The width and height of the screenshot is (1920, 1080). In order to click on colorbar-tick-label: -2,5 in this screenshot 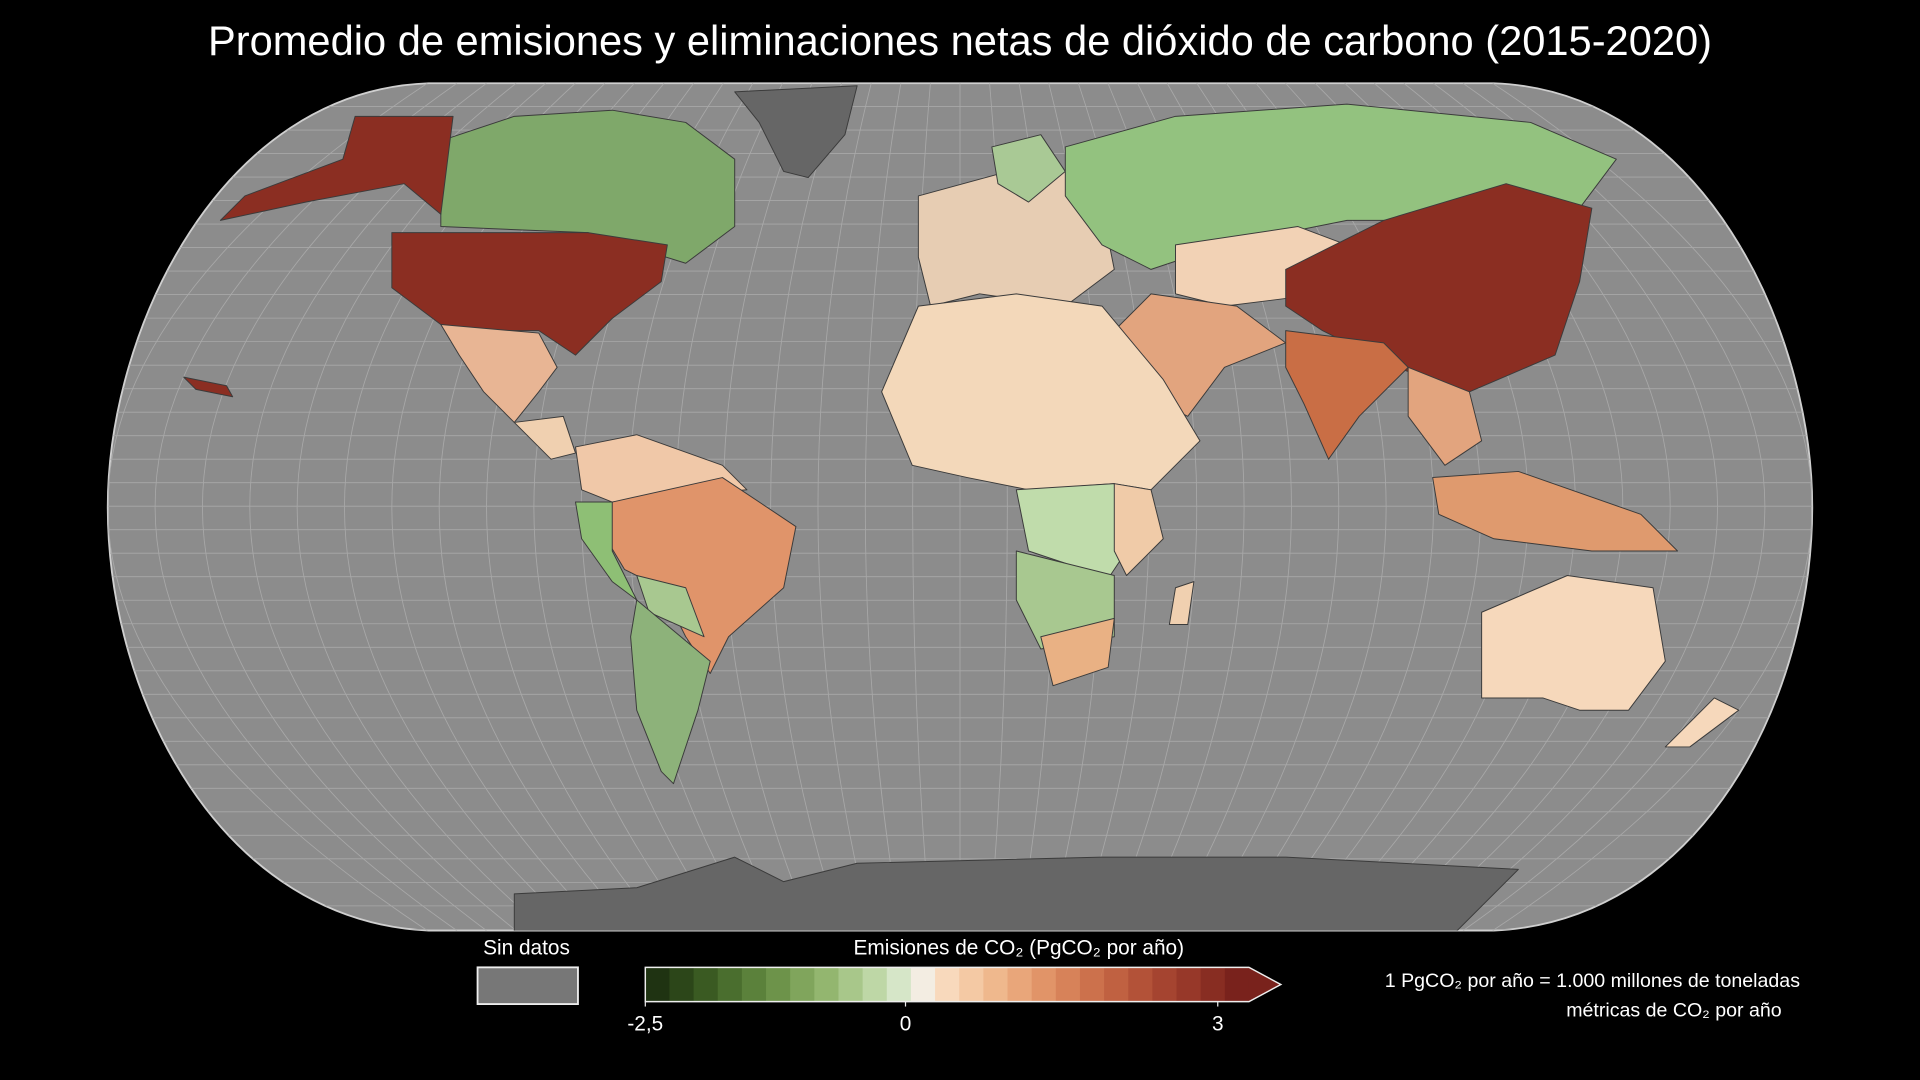, I will do `click(645, 1023)`.